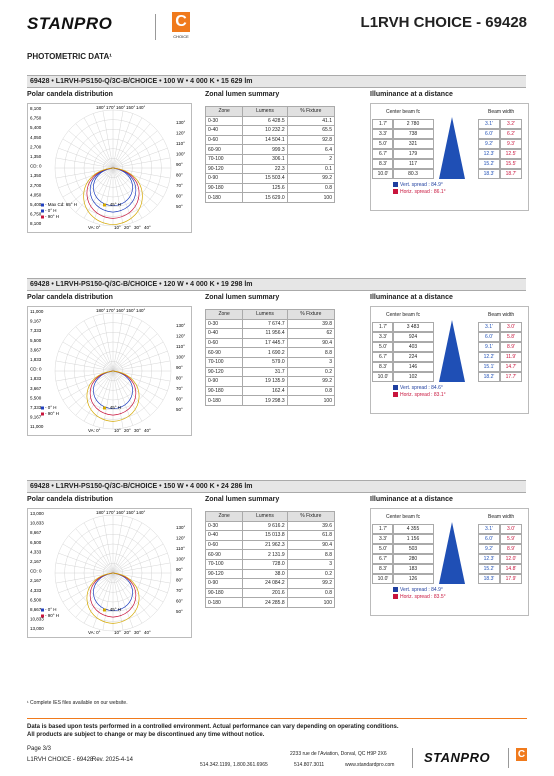  What do you see at coordinates (413, 327) in the screenshot?
I see `illuminance-cell: 3 483` at bounding box center [413, 327].